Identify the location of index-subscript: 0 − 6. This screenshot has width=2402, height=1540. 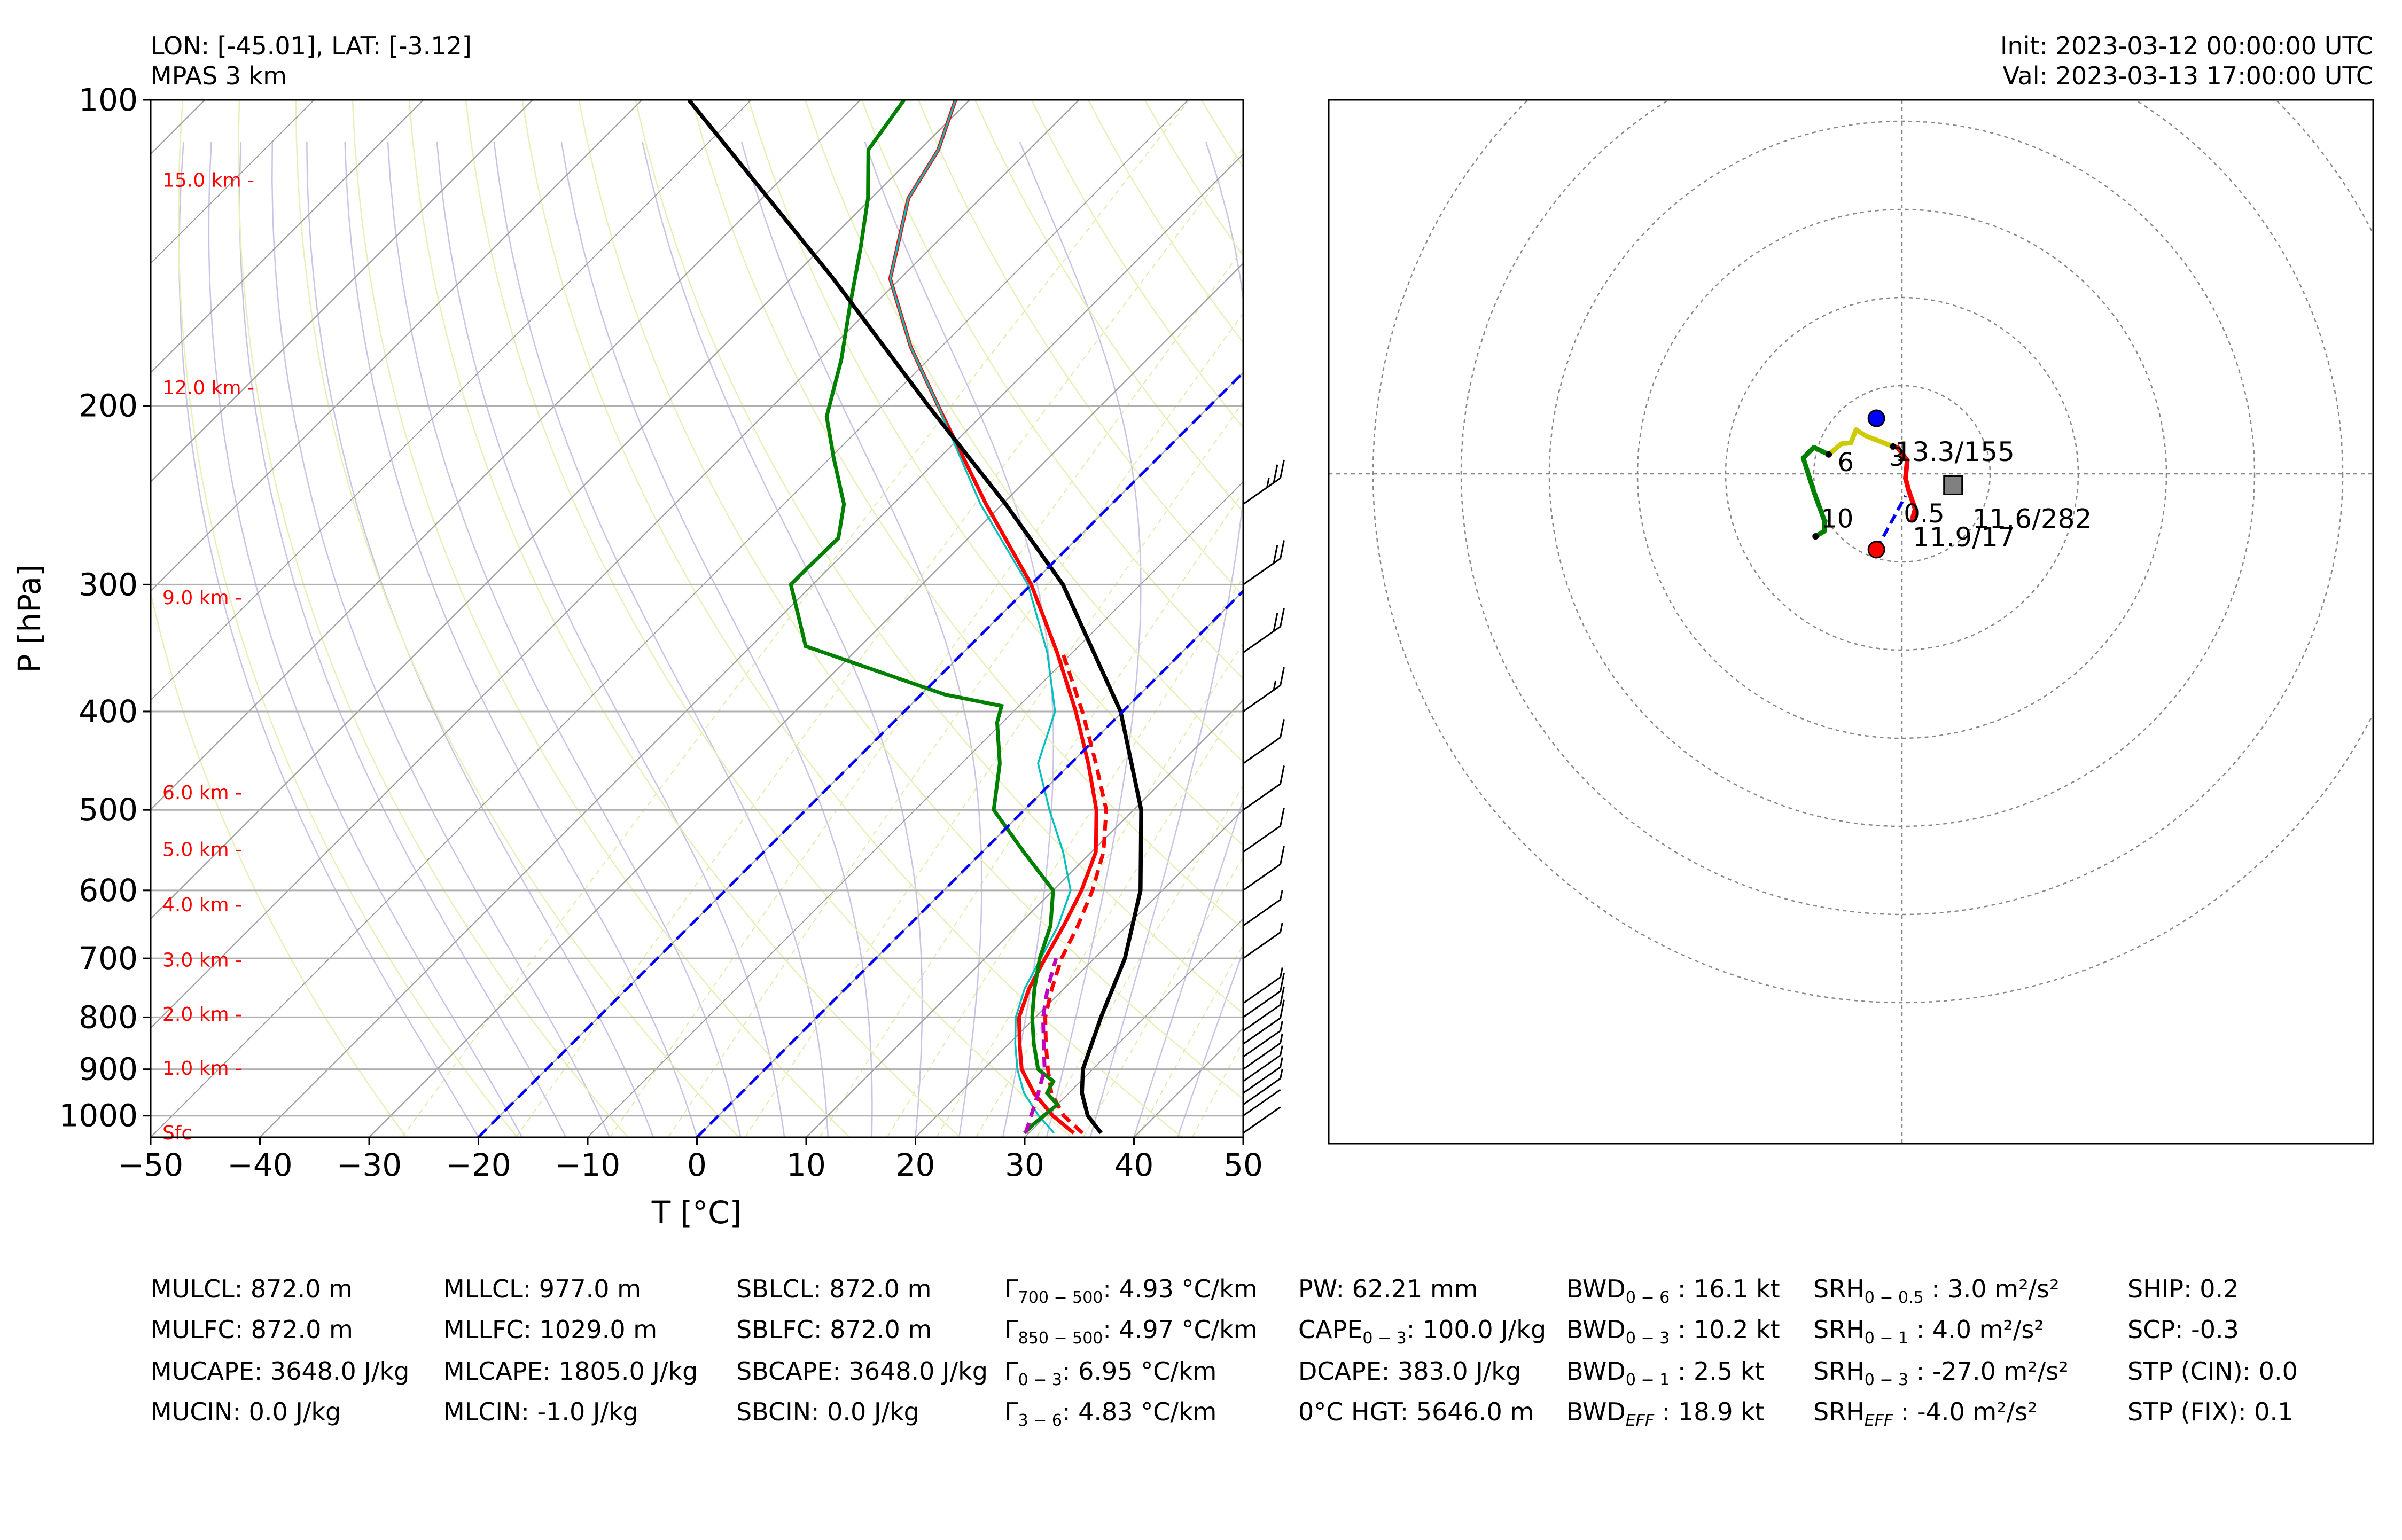
(1647, 1298).